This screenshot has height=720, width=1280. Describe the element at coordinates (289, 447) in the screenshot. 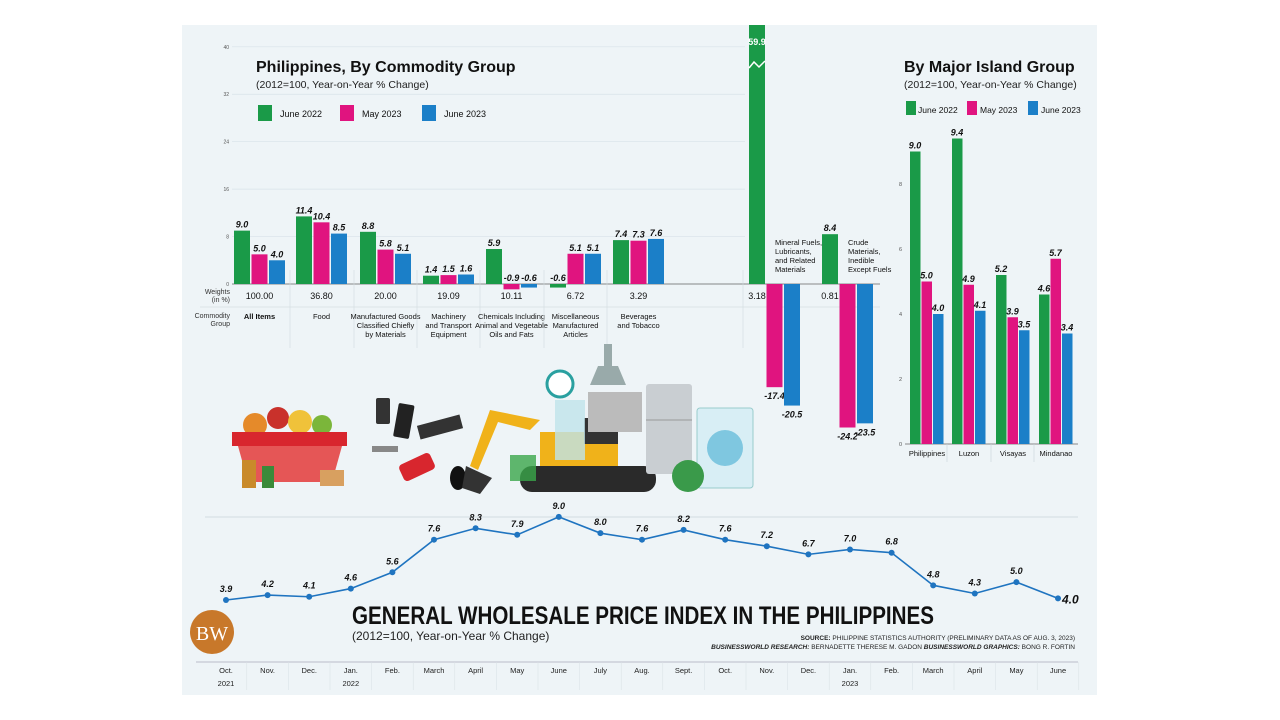

I see `grocery-basket-icon` at that location.